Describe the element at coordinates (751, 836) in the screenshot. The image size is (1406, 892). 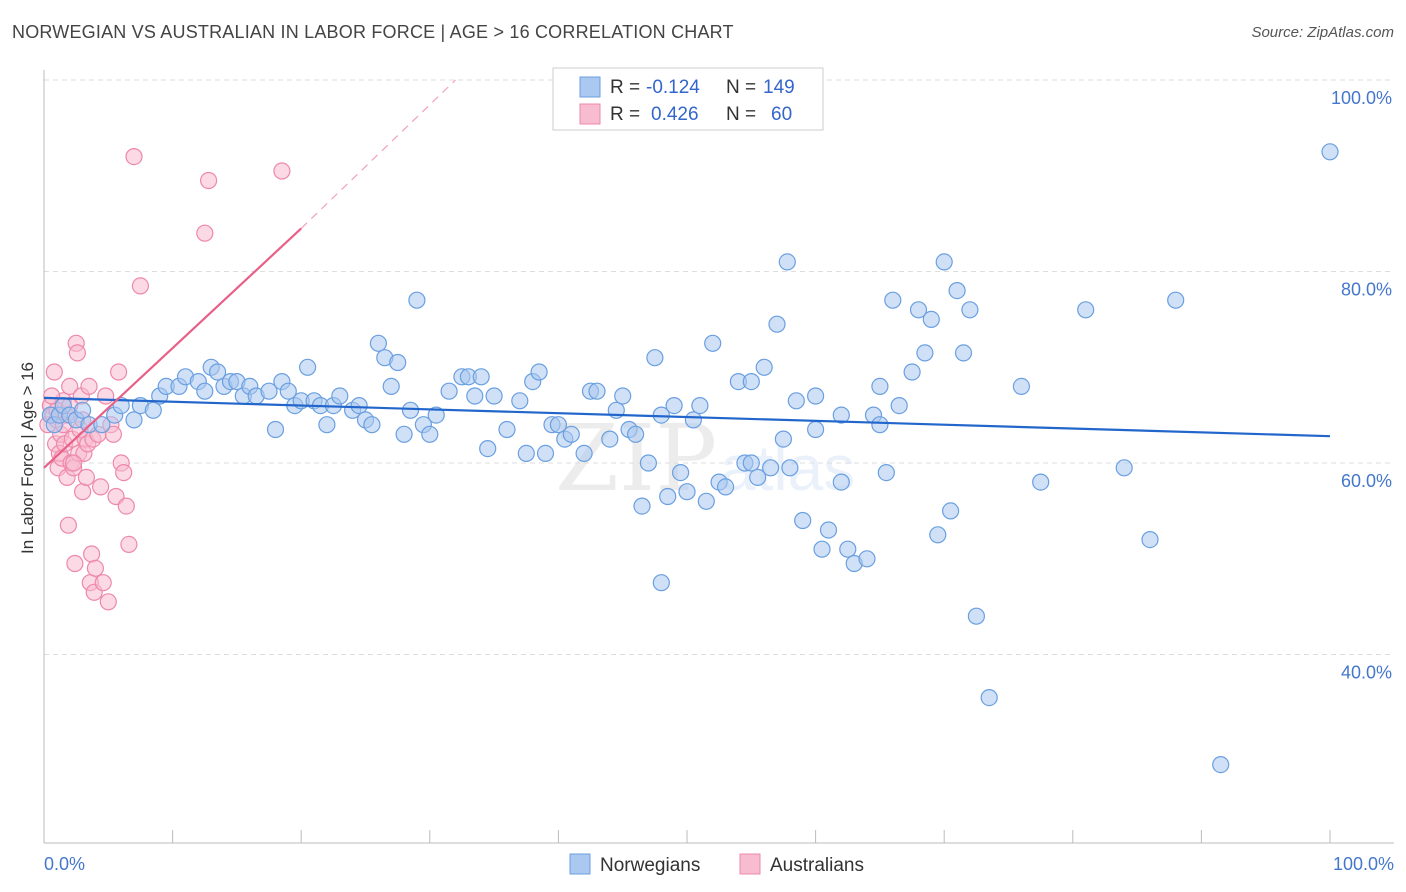
I see `x-ticks` at that location.